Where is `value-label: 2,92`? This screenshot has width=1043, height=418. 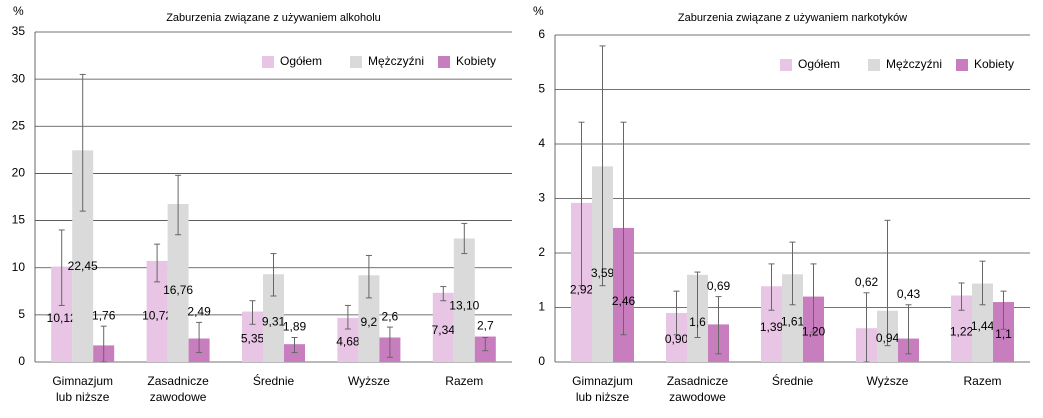 value-label: 2,92 is located at coordinates (582, 290).